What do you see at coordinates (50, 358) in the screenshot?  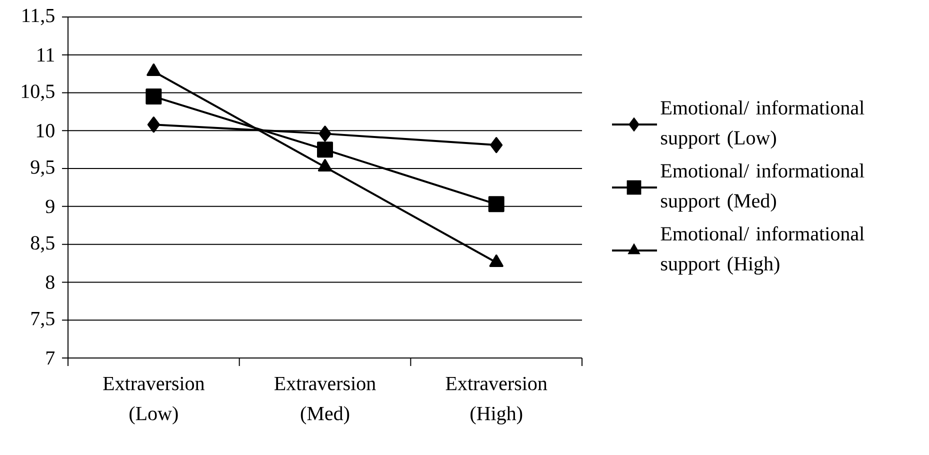 I see `y-tick-label: 7` at bounding box center [50, 358].